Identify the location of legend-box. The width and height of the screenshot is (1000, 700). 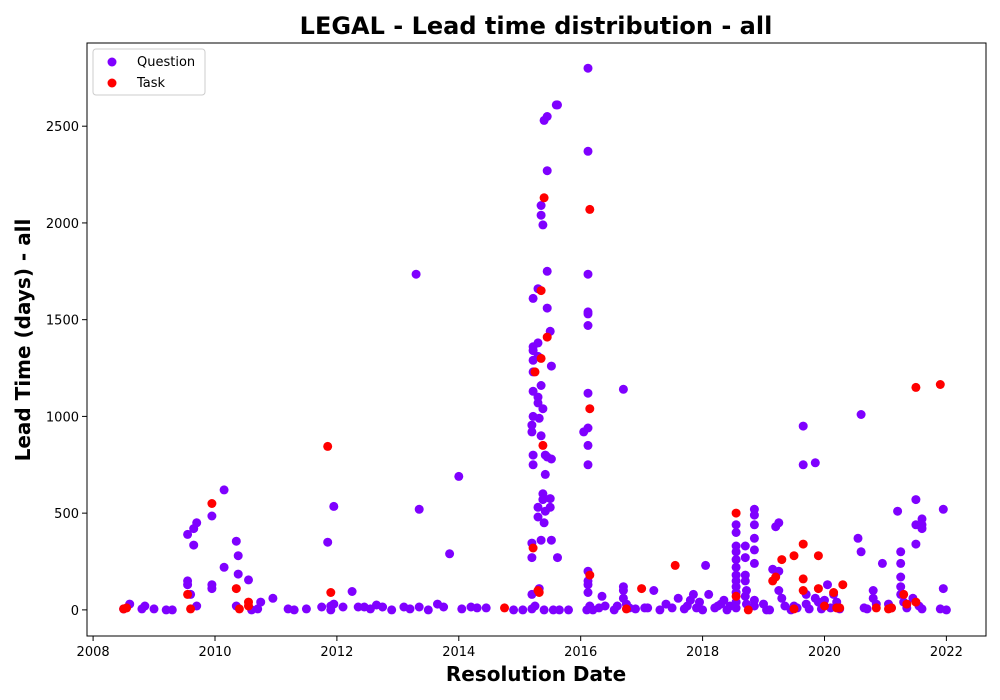
(149, 72).